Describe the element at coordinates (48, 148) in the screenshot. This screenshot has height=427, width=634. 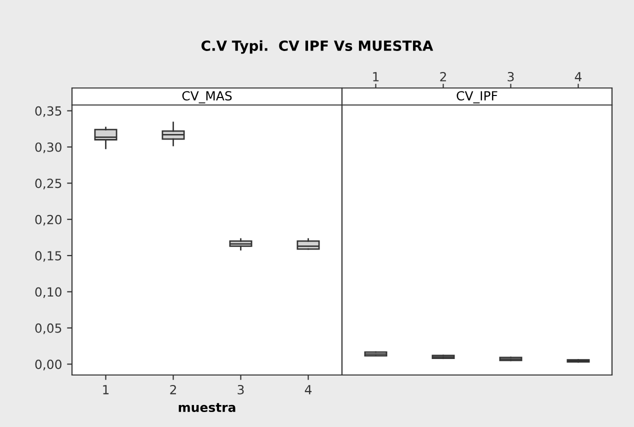
I see `y-tick-label: 0,30` at that location.